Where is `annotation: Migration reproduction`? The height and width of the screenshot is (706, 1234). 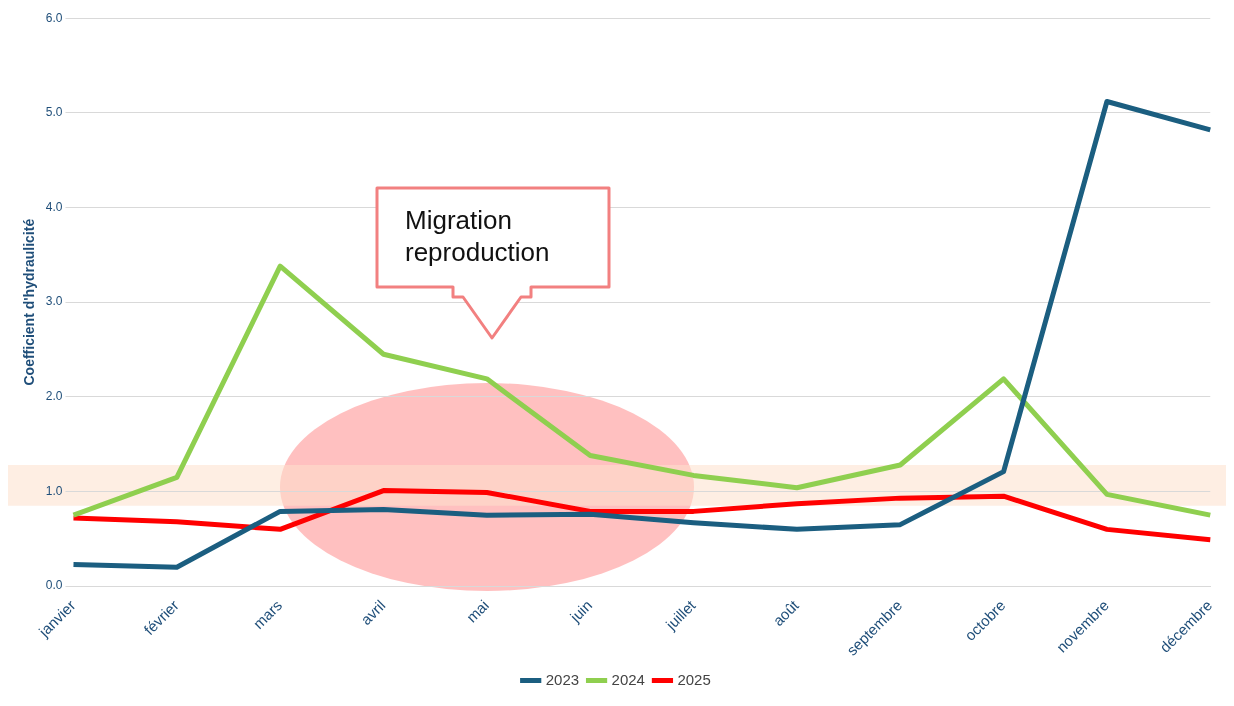 annotation: Migration reproduction is located at coordinates (478, 236).